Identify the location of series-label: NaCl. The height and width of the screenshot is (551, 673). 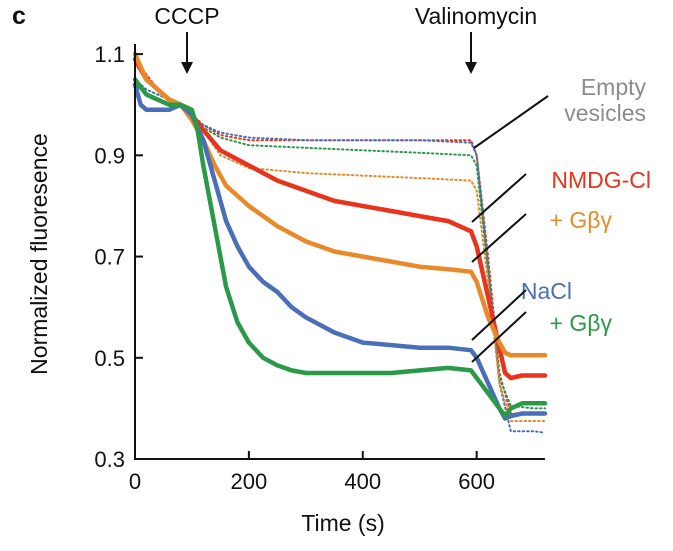
(546, 291).